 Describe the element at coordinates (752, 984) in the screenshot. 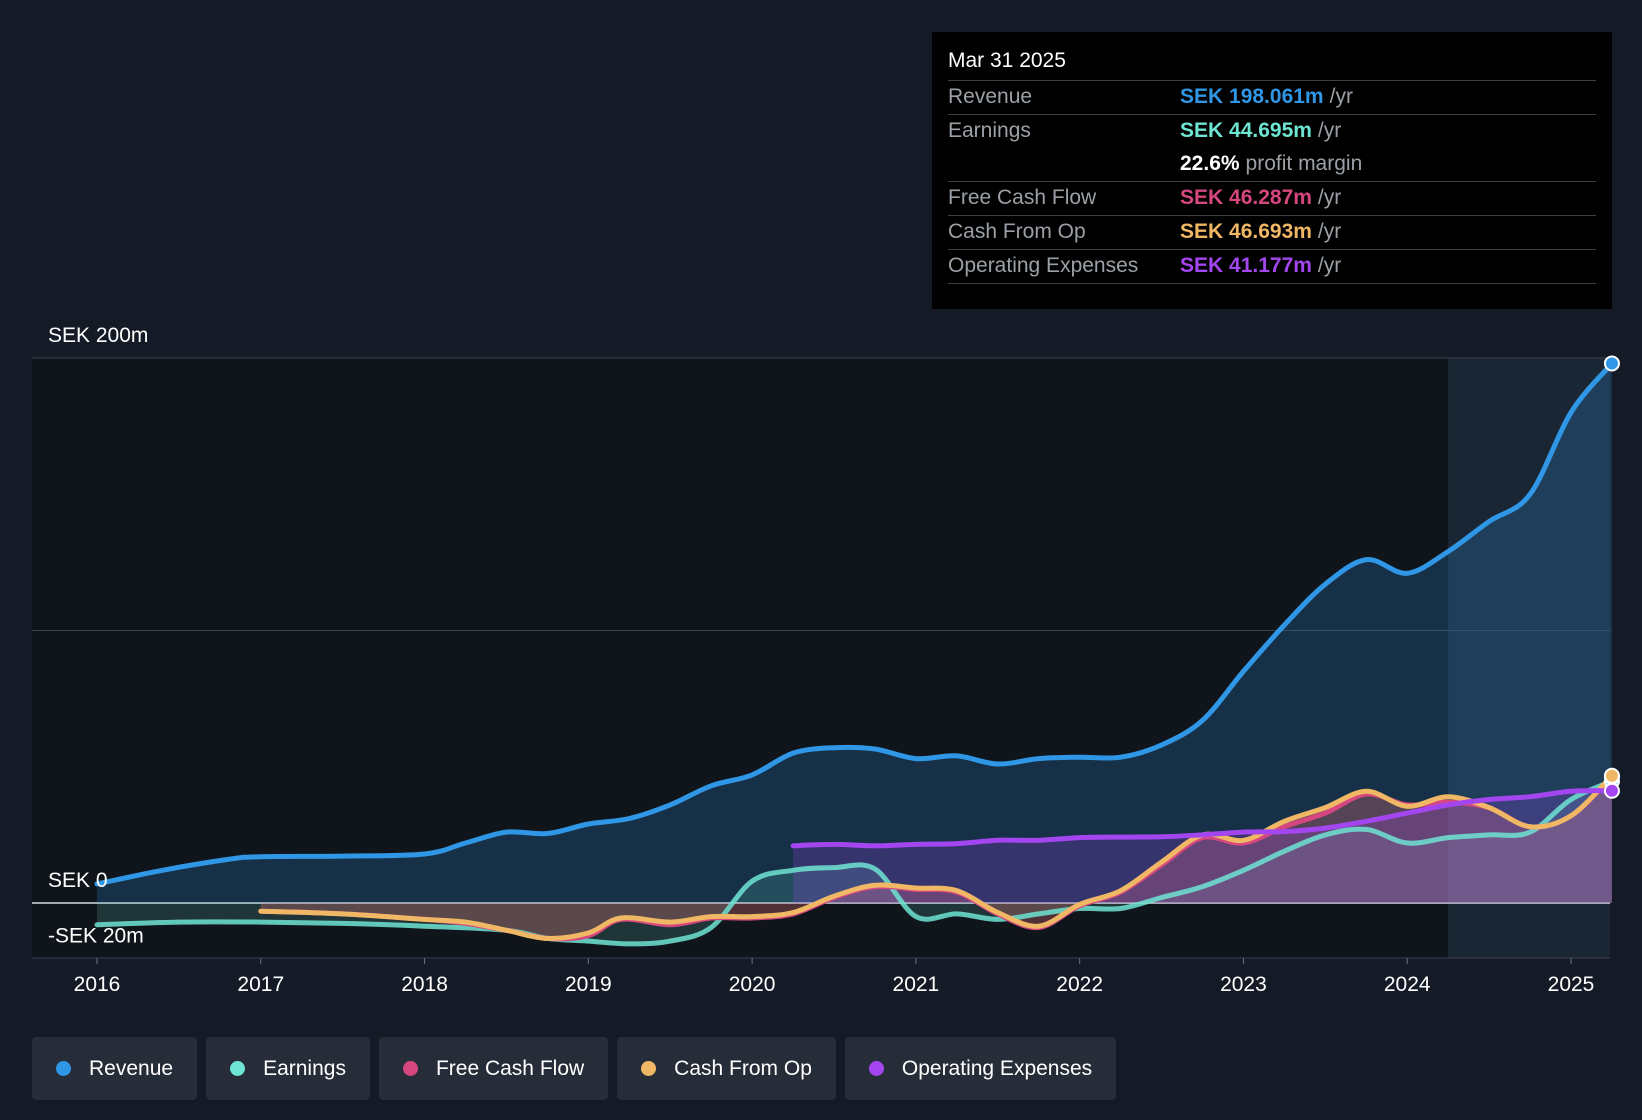

I see `x-tick-label: 2020` at that location.